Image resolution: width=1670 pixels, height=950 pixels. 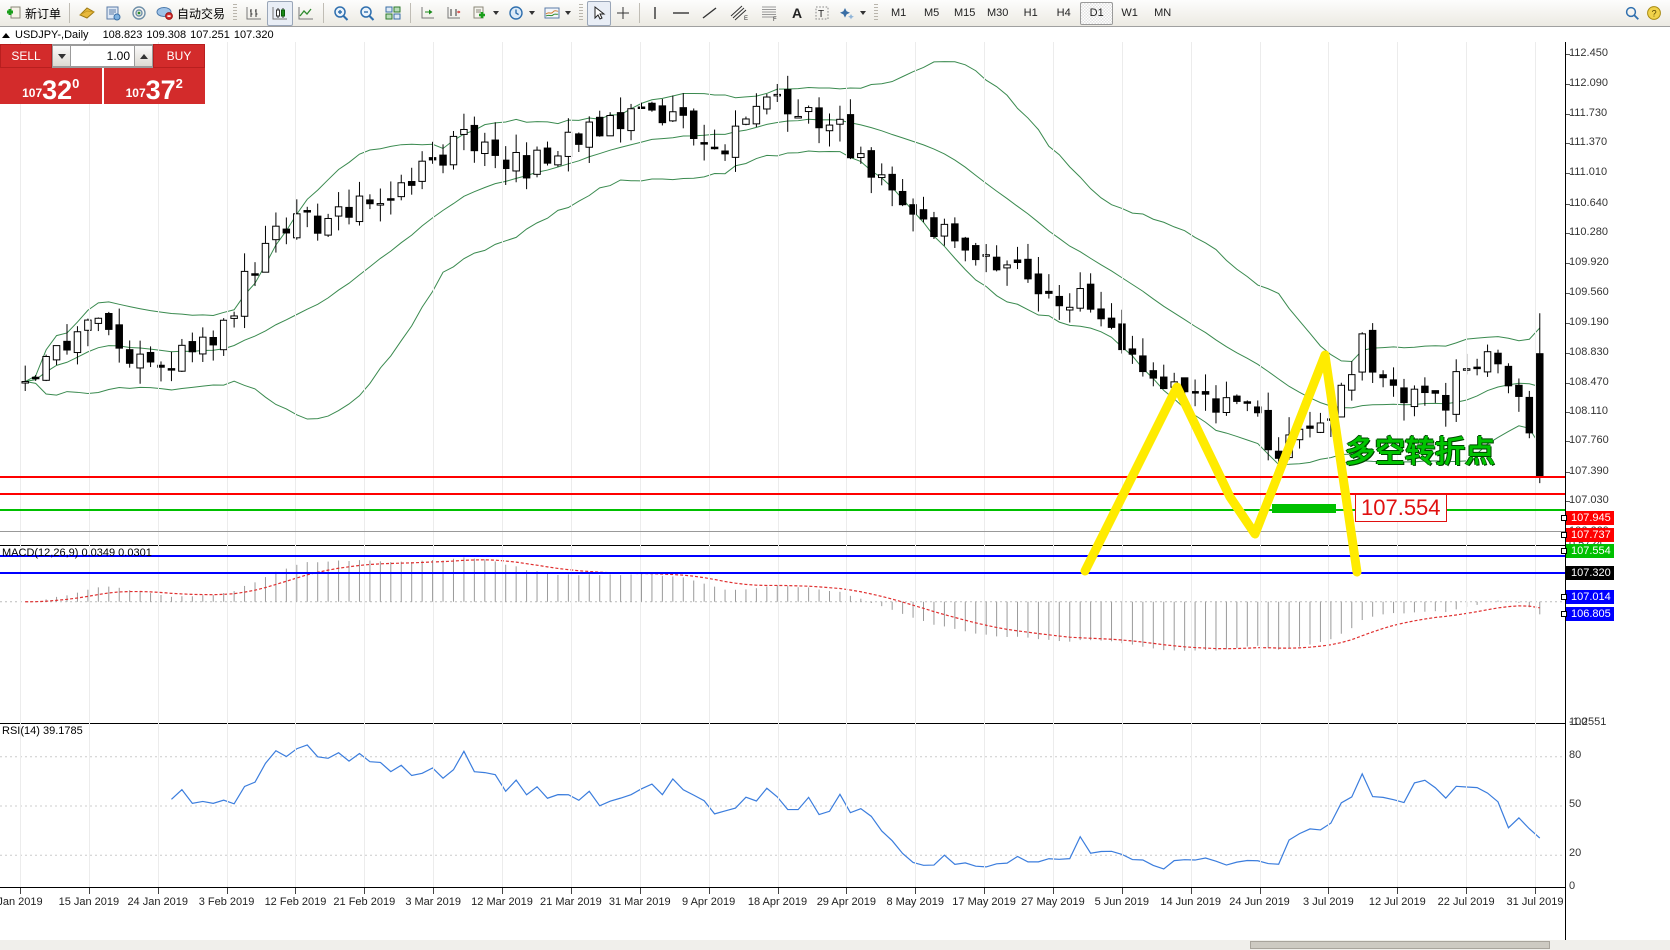 What do you see at coordinates (179, 56) in the screenshot?
I see `buy-button: BUY` at bounding box center [179, 56].